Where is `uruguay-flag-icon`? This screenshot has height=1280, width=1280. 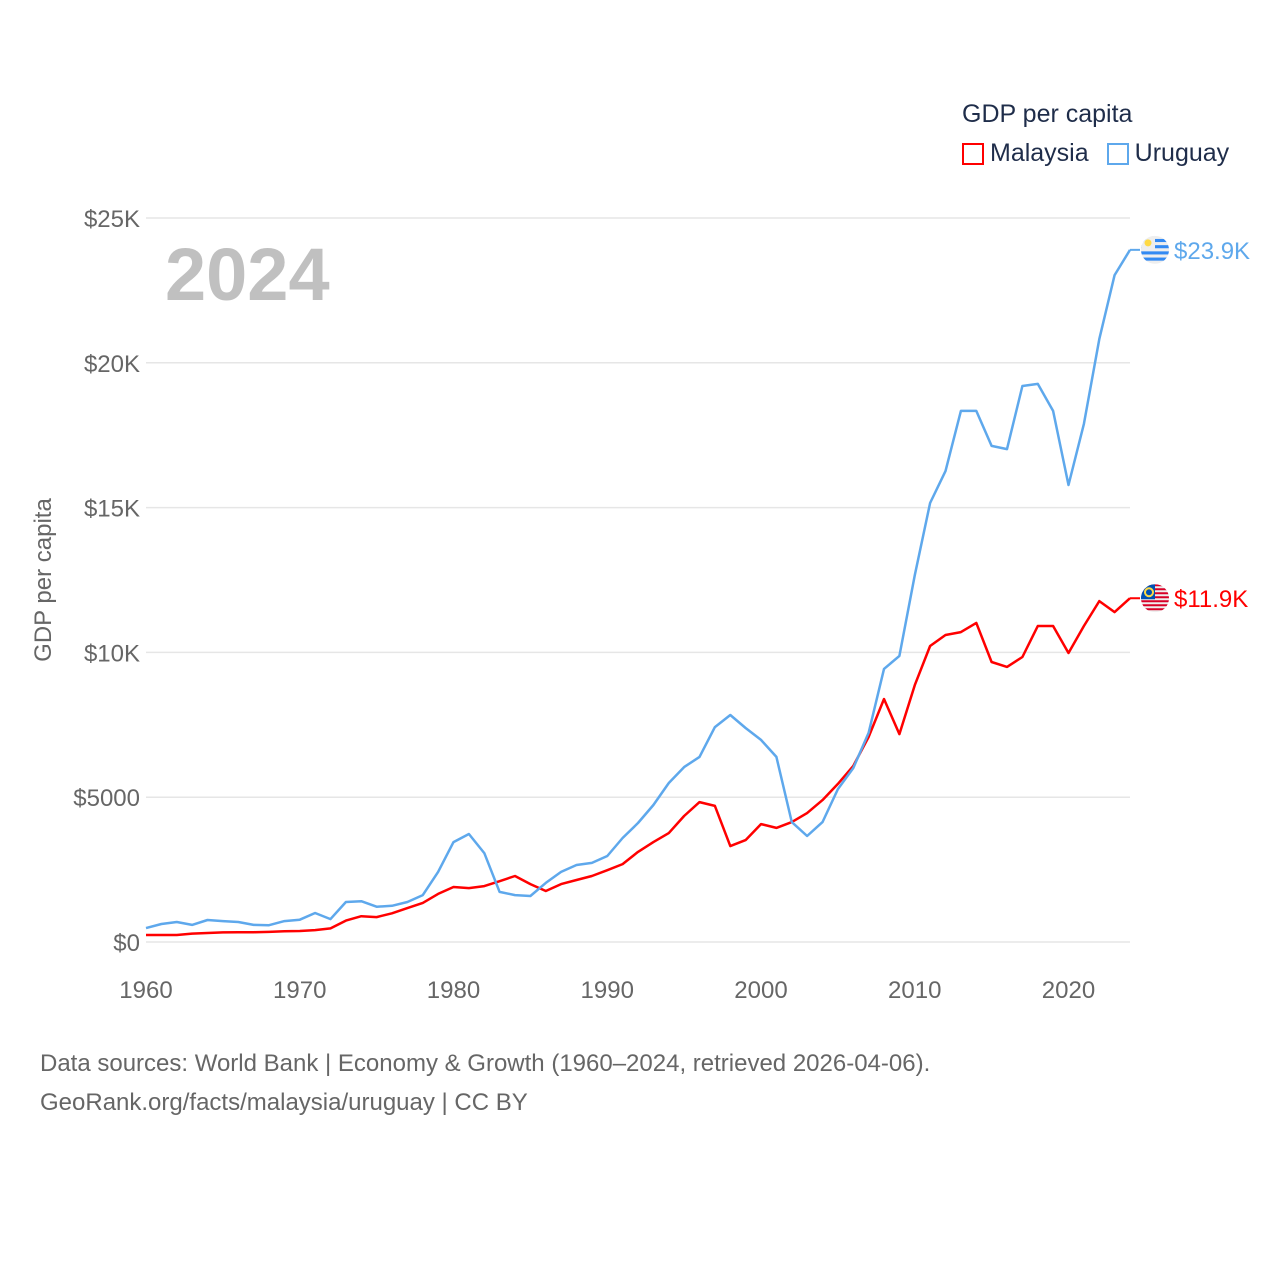 uruguay-flag-icon is located at coordinates (1155, 249).